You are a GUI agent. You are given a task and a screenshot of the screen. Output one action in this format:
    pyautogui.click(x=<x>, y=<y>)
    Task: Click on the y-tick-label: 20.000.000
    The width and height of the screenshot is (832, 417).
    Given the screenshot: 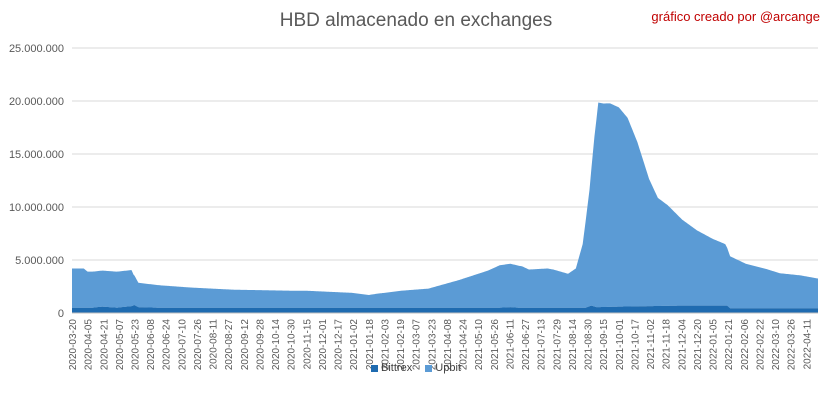 What is the action you would take?
    pyautogui.click(x=36, y=102)
    